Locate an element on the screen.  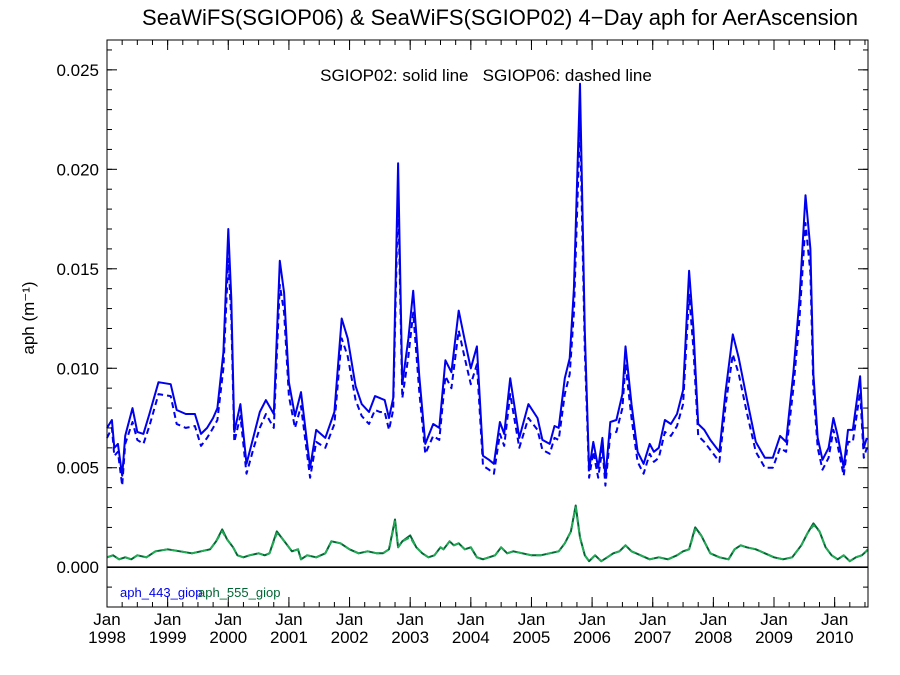
legend-label: aph_555_giop is located at coordinates (239, 592).